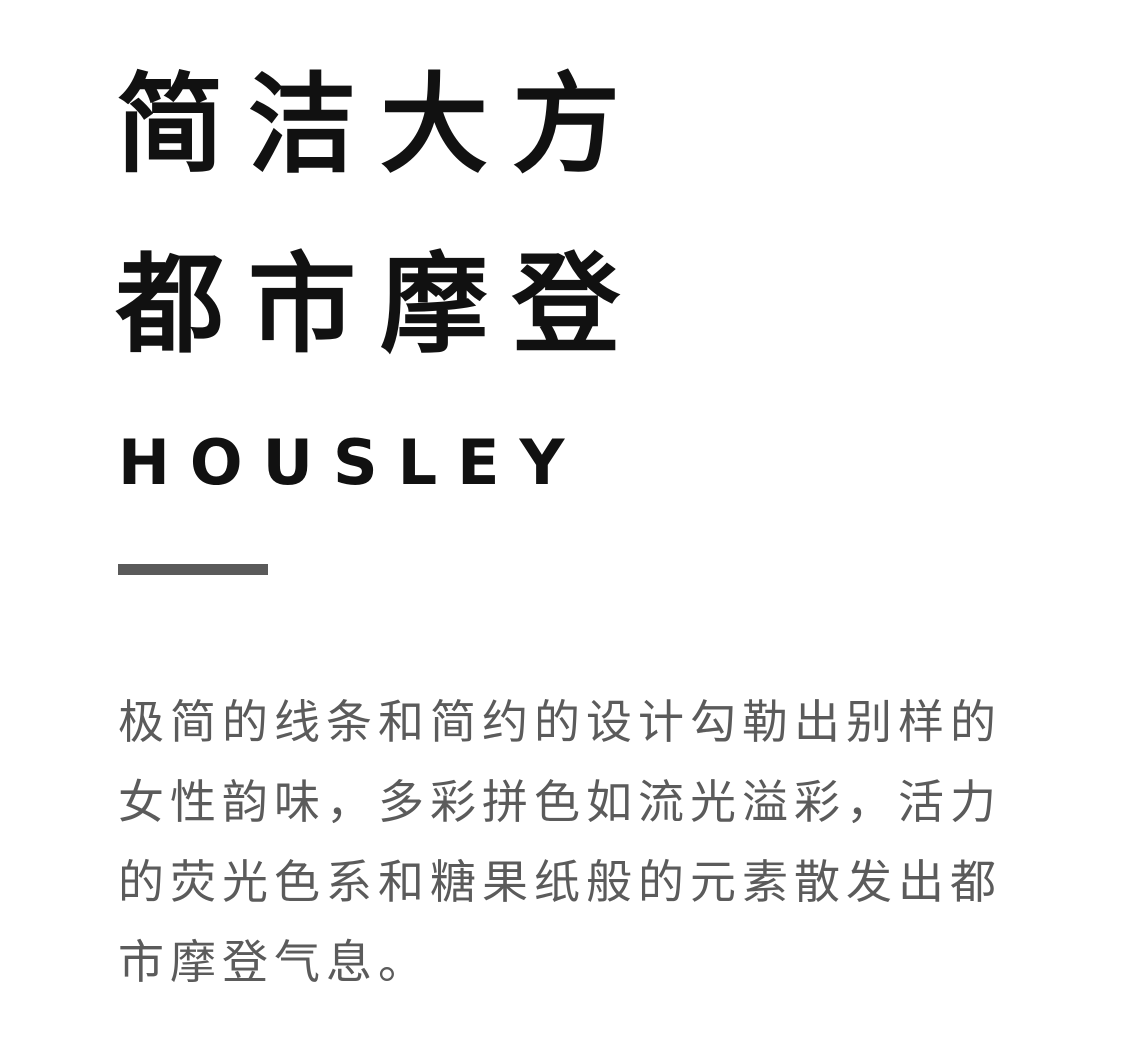 The width and height of the screenshot is (1125, 1044). What do you see at coordinates (560, 802) in the screenshot?
I see `description-line-2: 女性韵味，多彩拼色如流光溢彩，活力` at bounding box center [560, 802].